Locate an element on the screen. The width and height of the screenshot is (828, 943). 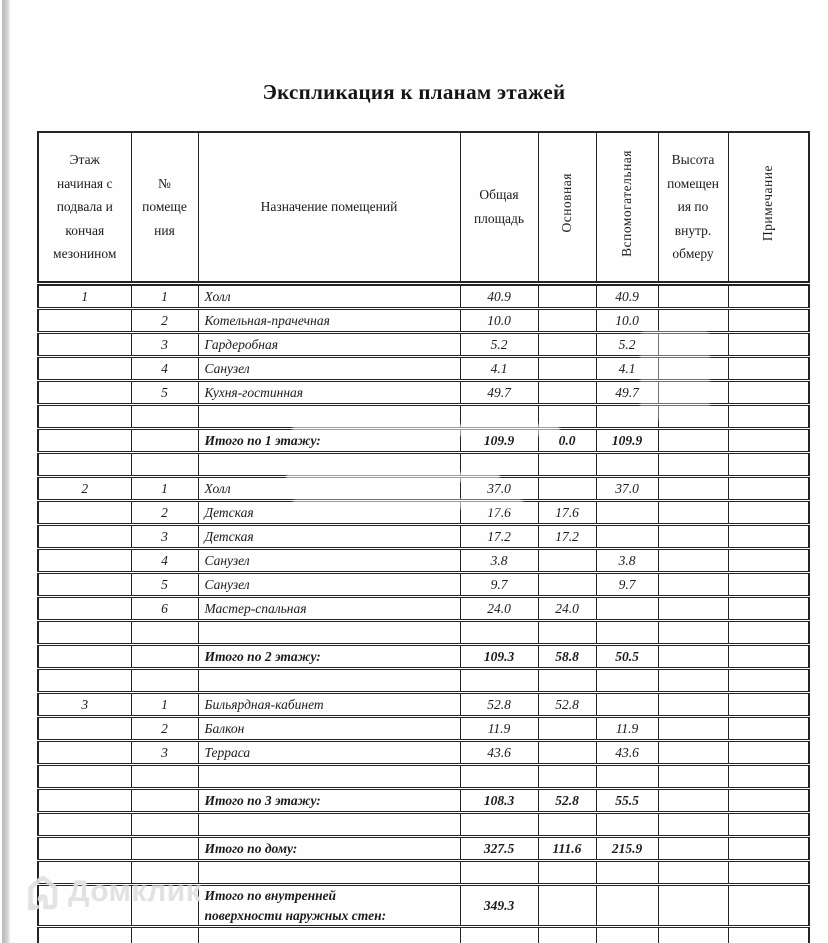
cell-name: Детская is located at coordinates (328, 536).